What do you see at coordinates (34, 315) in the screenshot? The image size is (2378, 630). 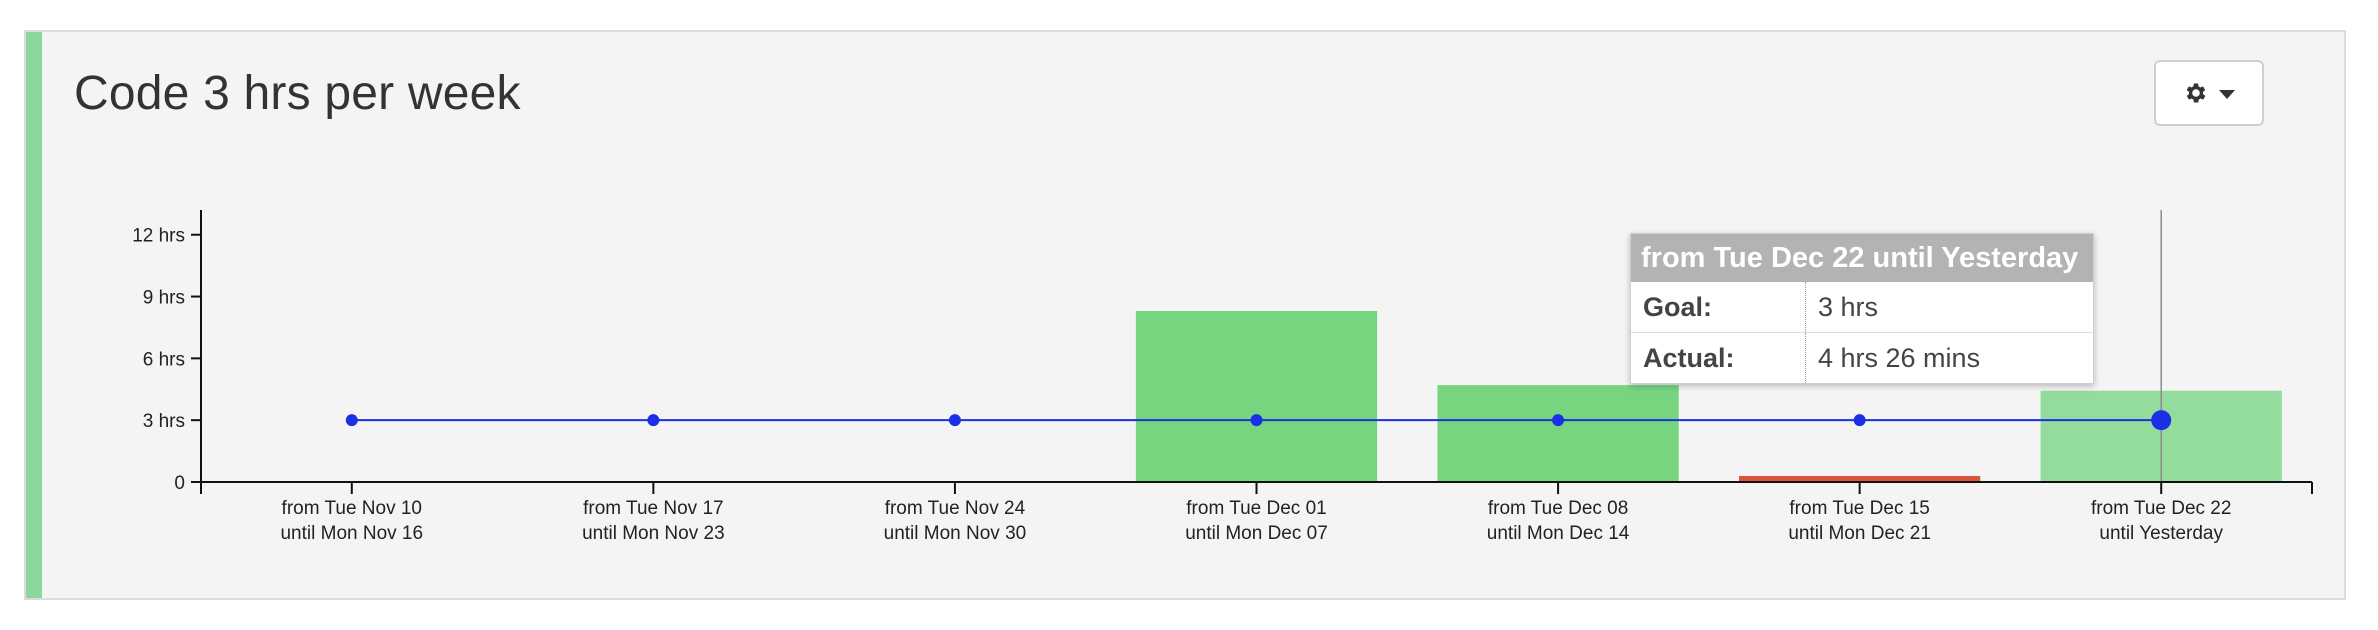 I see `status-accent-bar` at bounding box center [34, 315].